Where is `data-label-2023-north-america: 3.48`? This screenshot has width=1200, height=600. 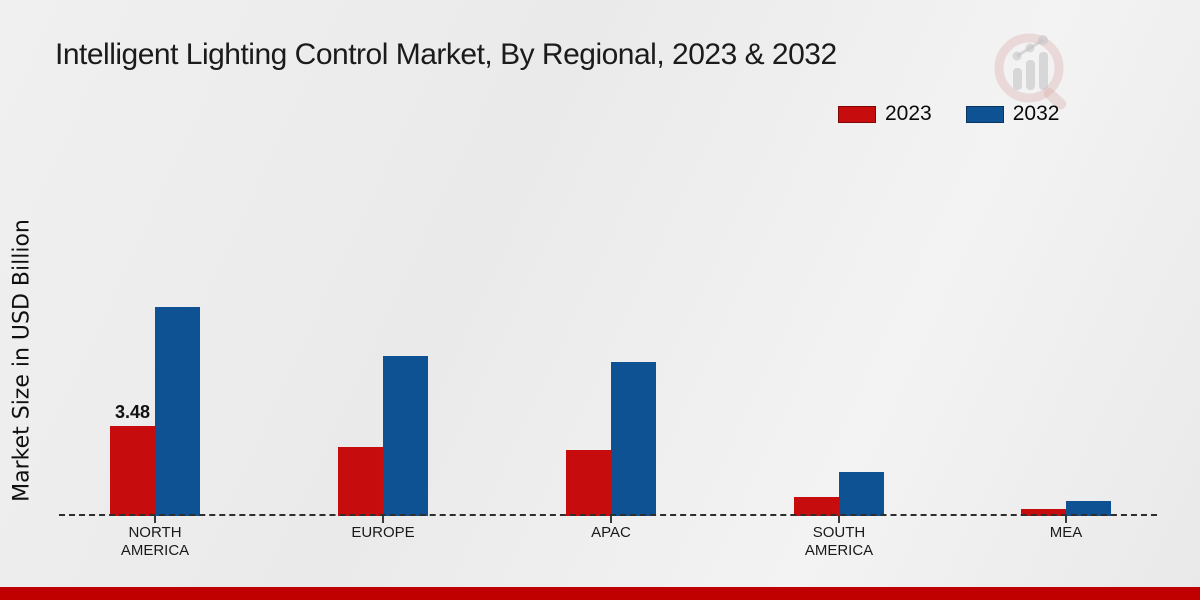
data-label-2023-north-america: 3.48 is located at coordinates (132, 412).